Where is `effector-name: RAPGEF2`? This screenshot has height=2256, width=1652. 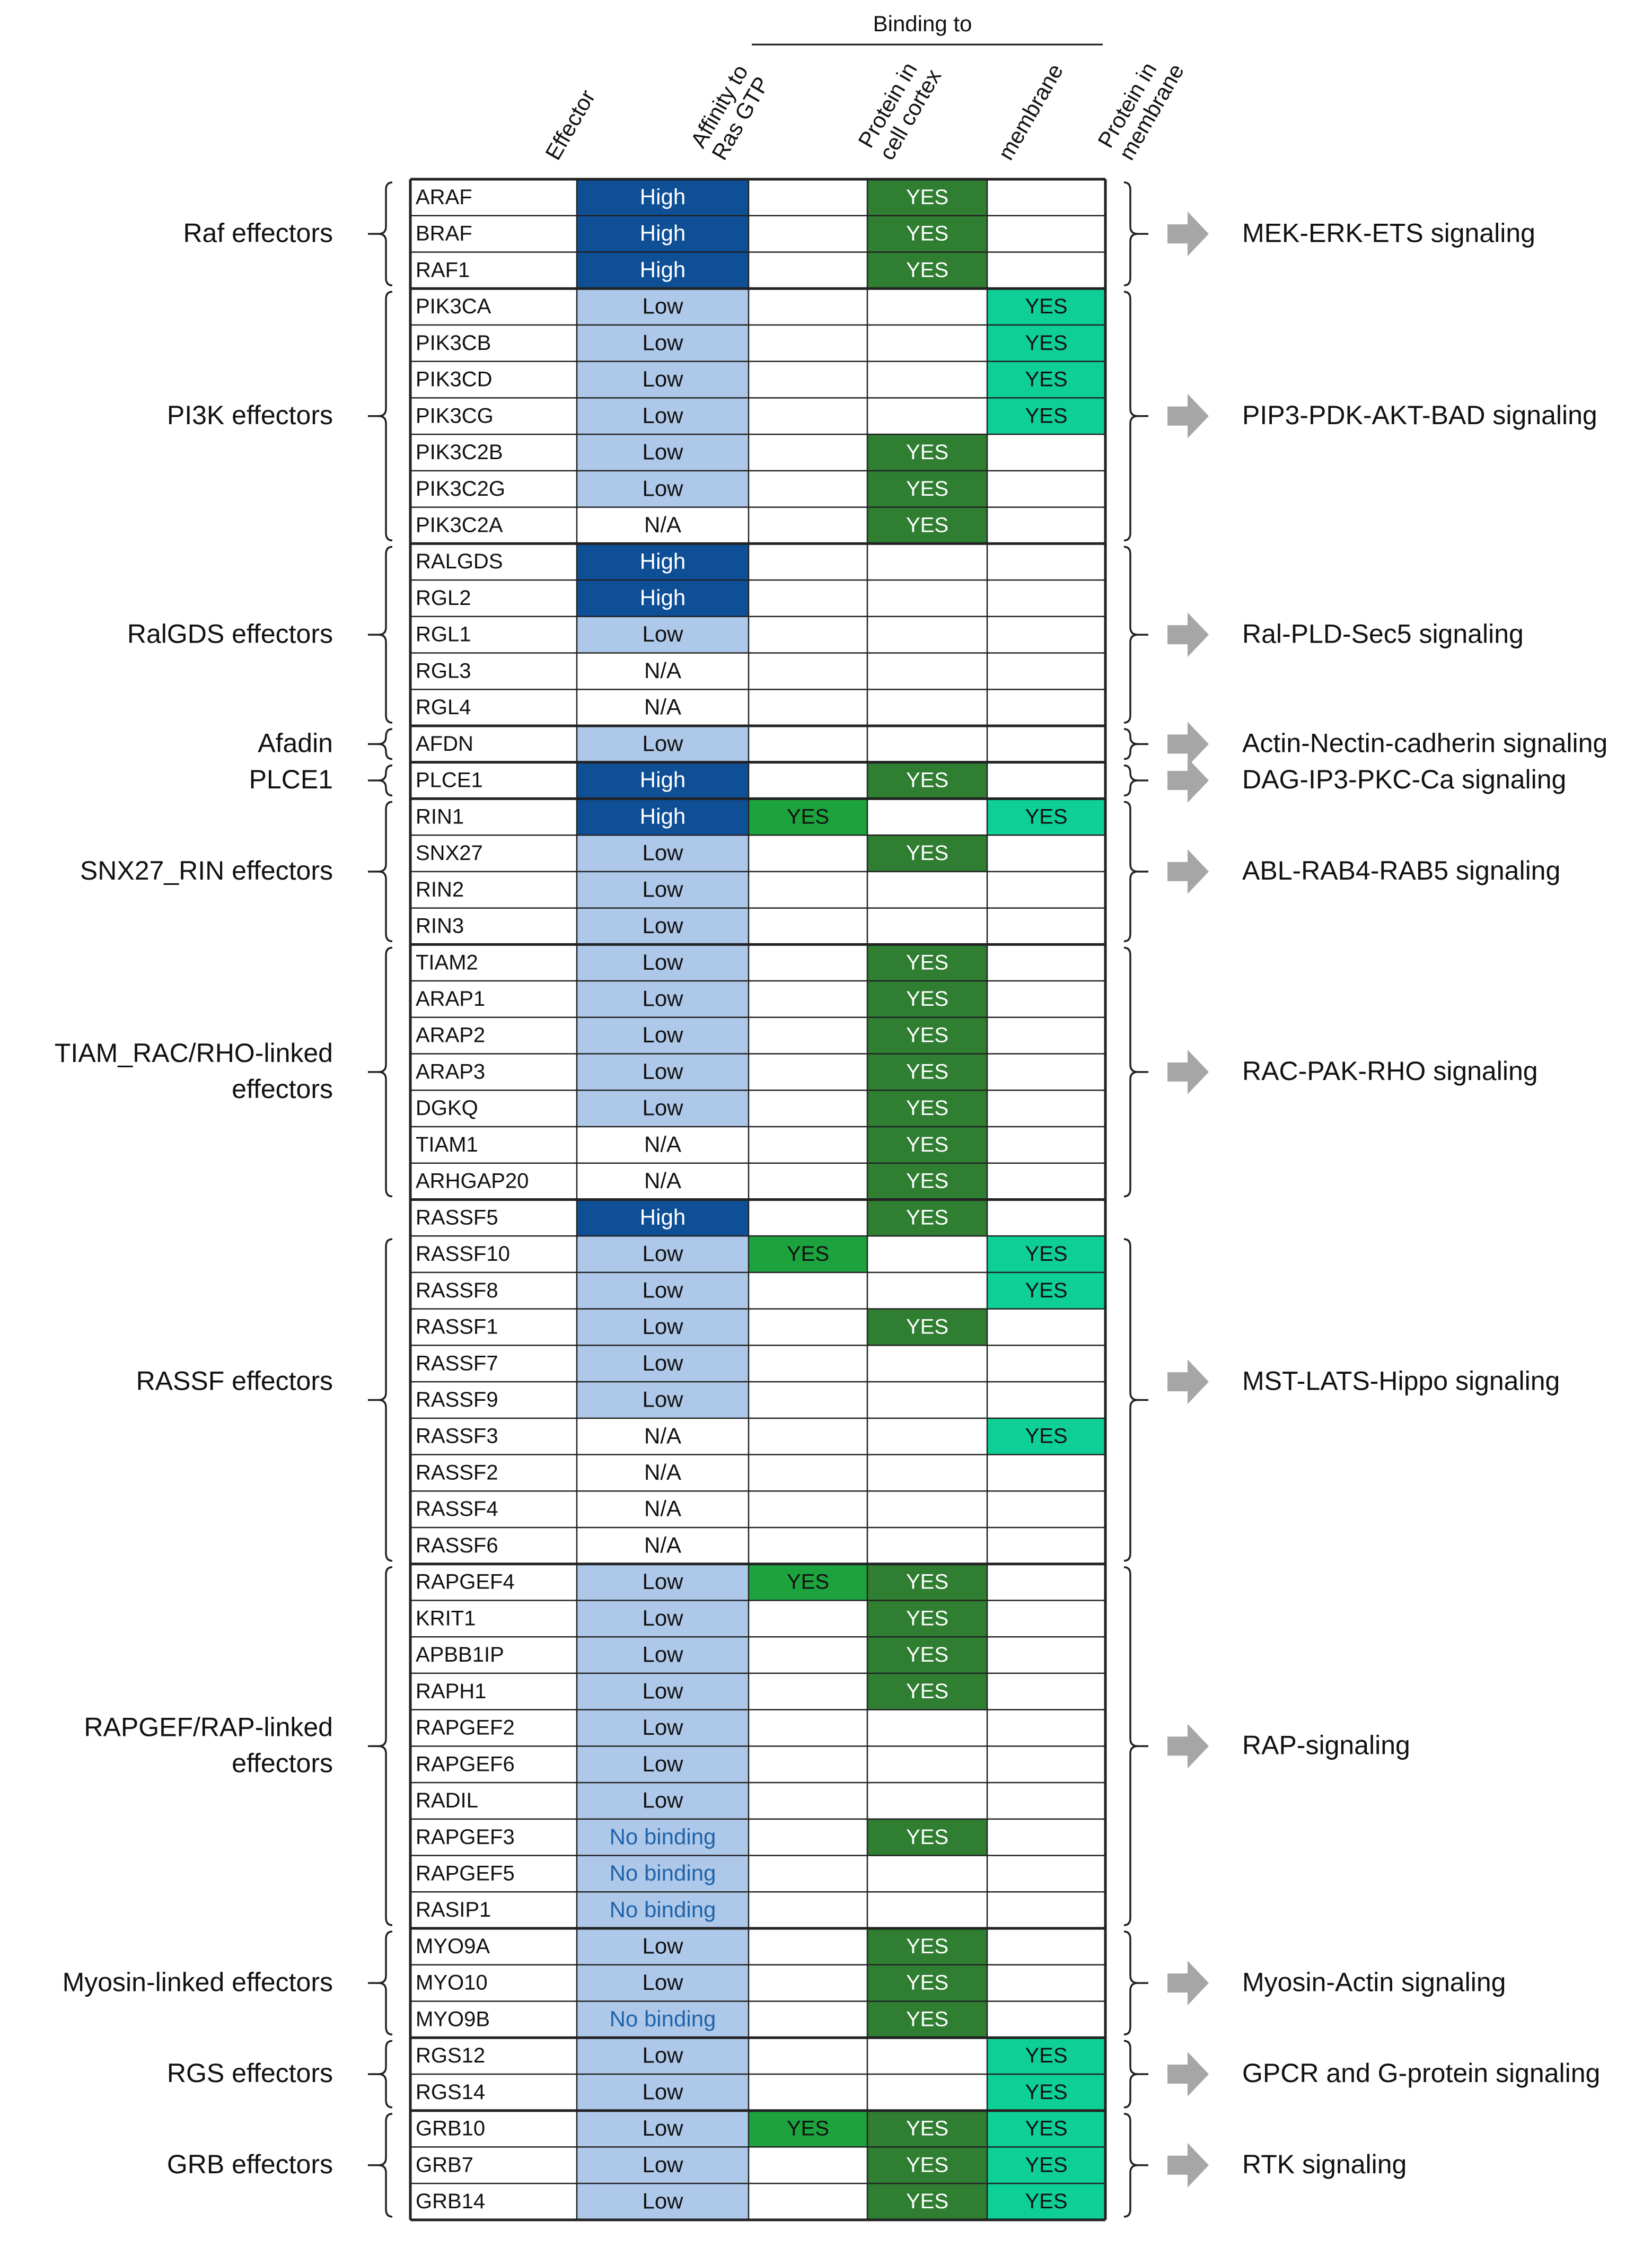
effector-name: RAPGEF2 is located at coordinates (465, 1728).